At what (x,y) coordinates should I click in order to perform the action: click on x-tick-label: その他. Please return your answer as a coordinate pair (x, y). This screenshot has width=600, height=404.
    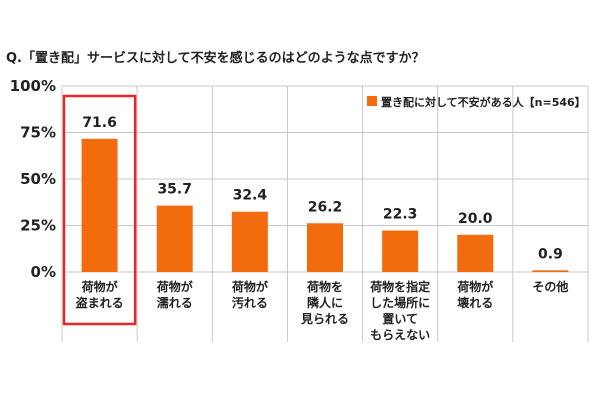
    Looking at the image, I should click on (550, 286).